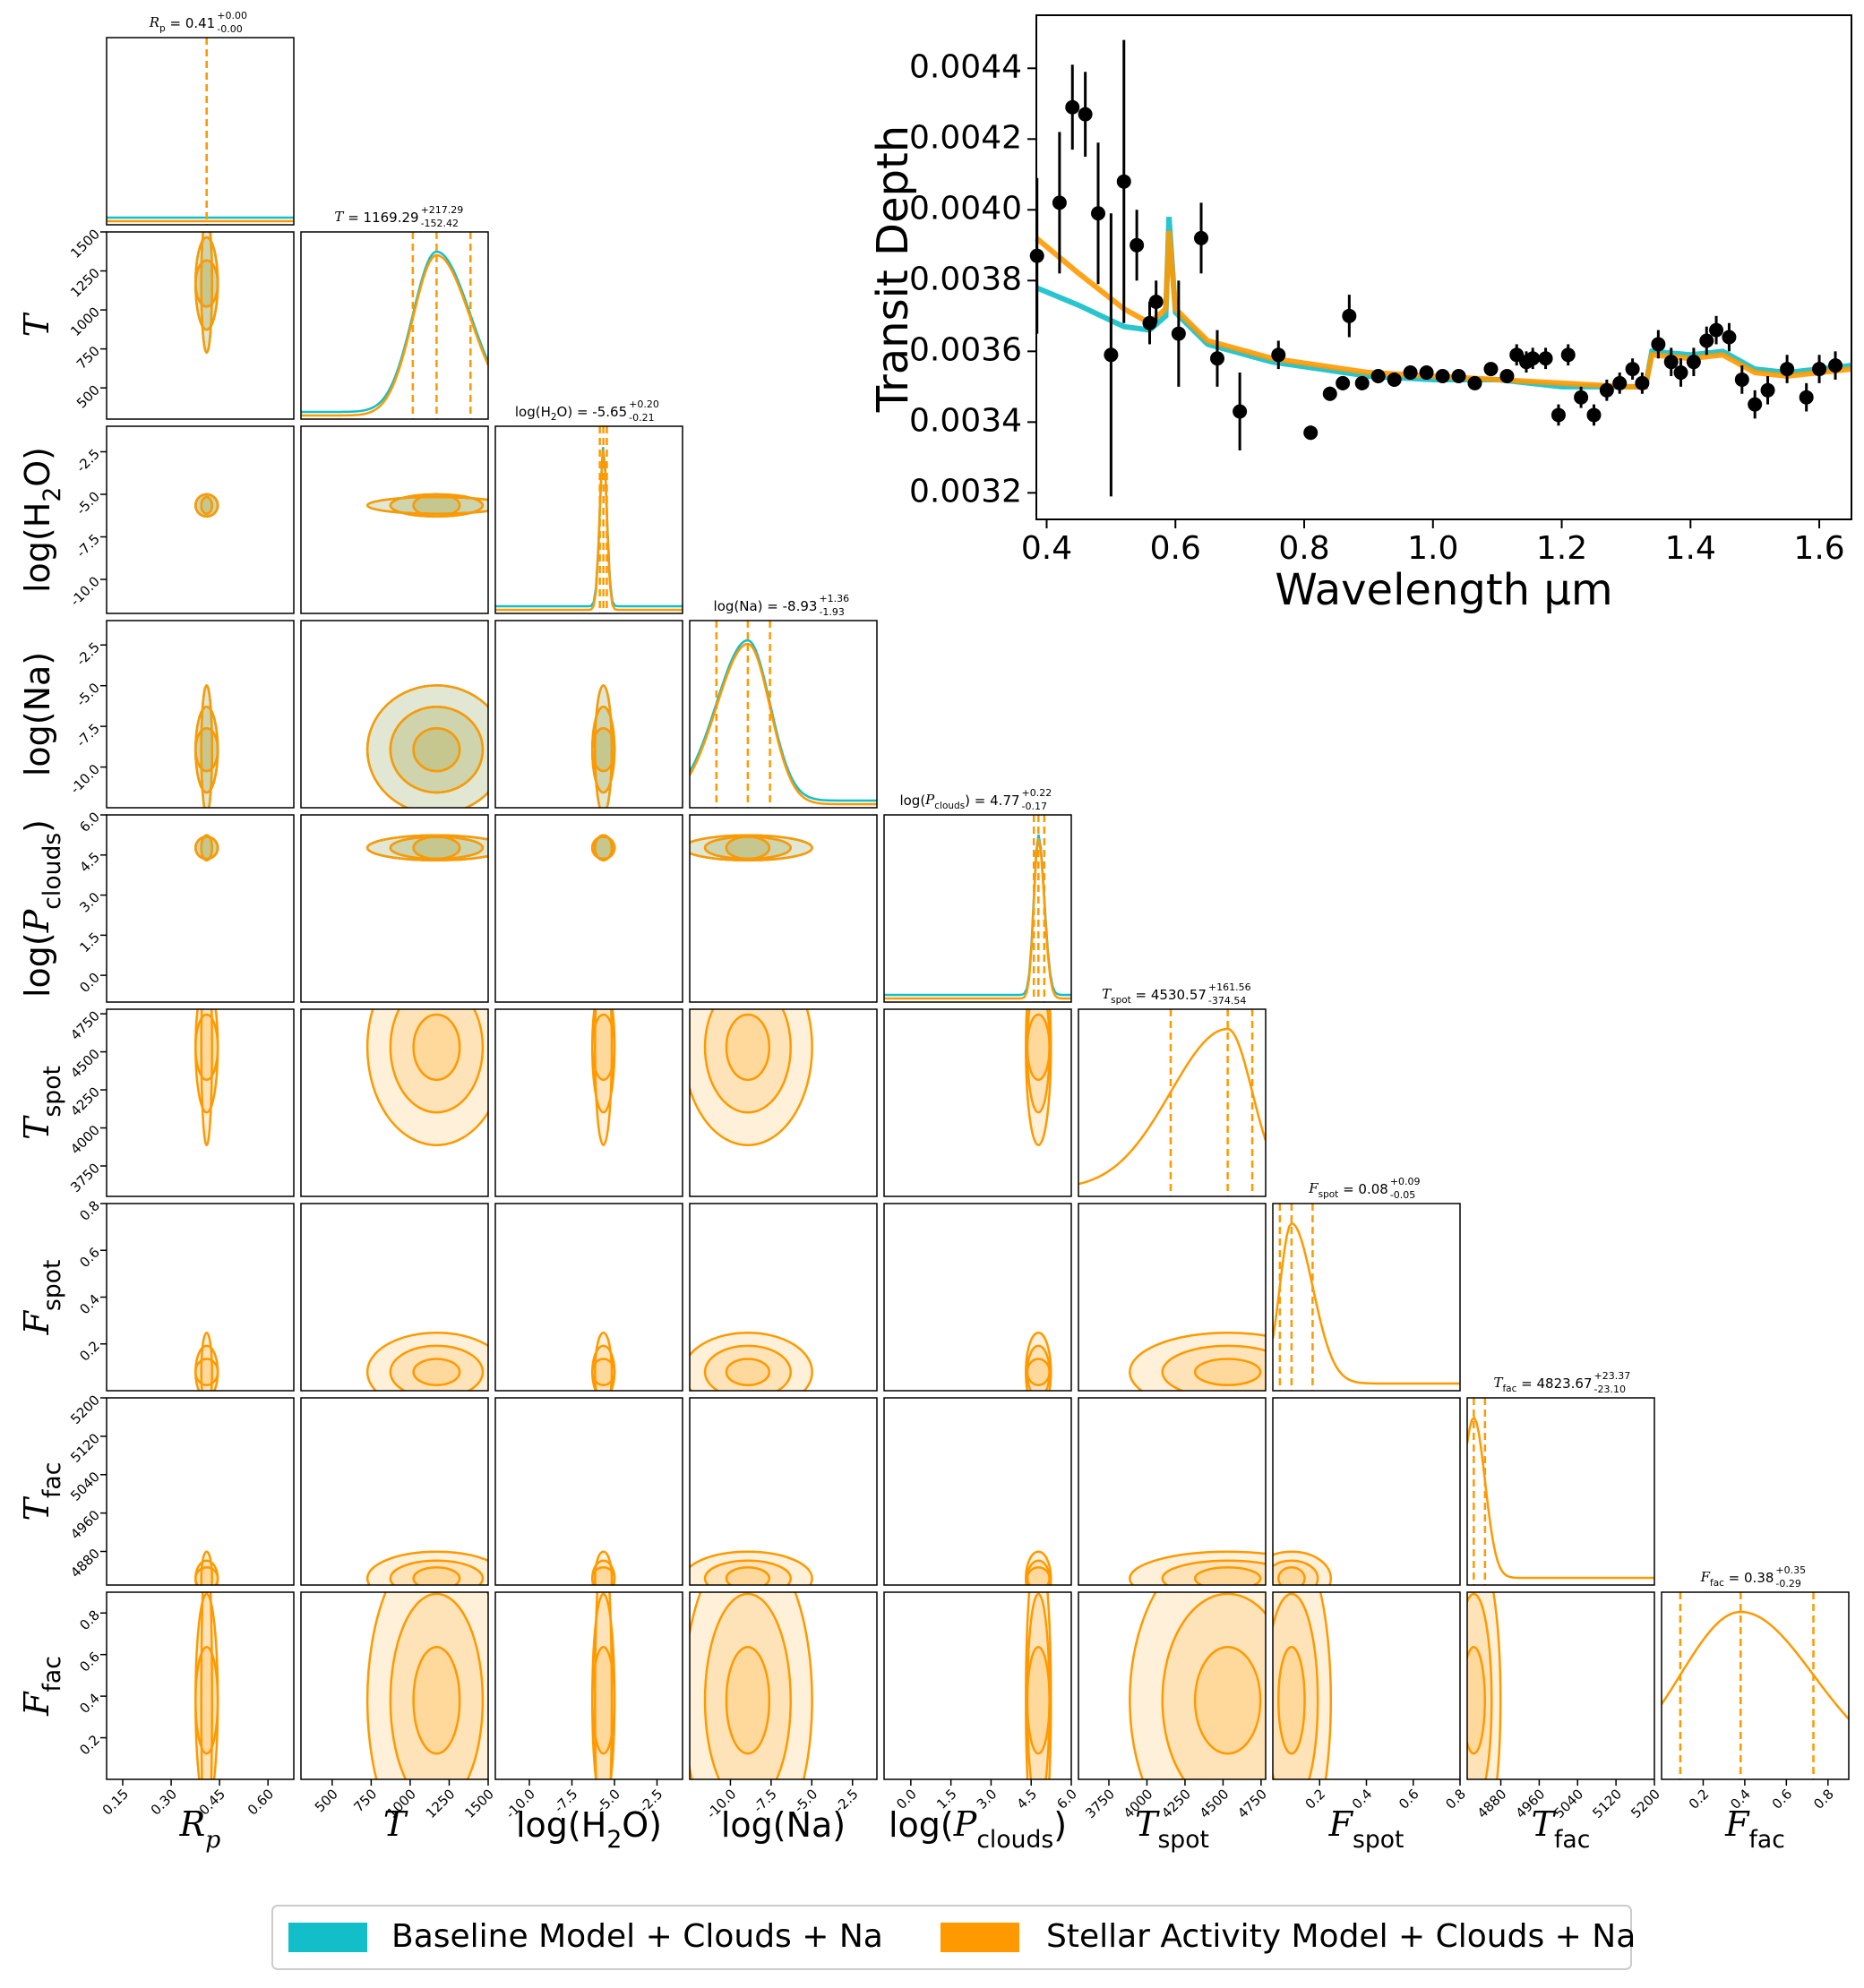 Image resolution: width=1864 pixels, height=1988 pixels. I want to click on label-part: 2, so click(554, 417).